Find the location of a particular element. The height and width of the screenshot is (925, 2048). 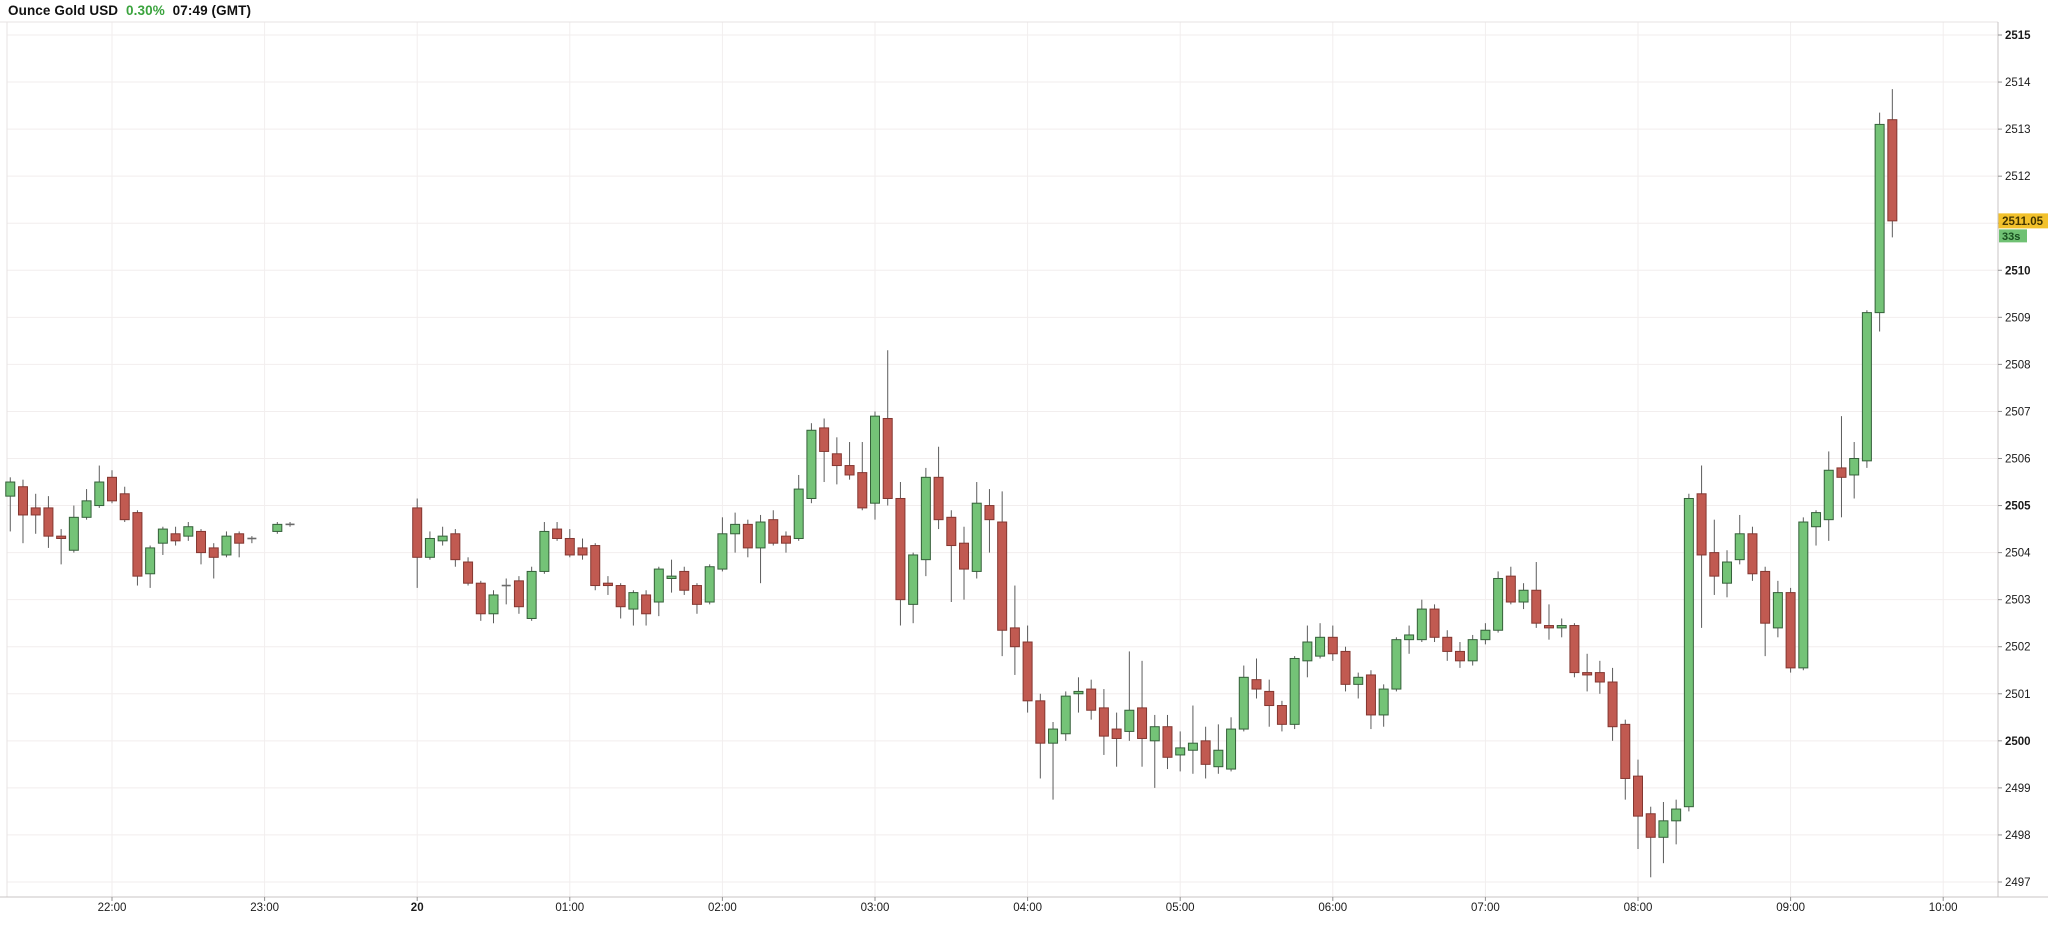

time-tick-label: 10:00 is located at coordinates (1943, 908).